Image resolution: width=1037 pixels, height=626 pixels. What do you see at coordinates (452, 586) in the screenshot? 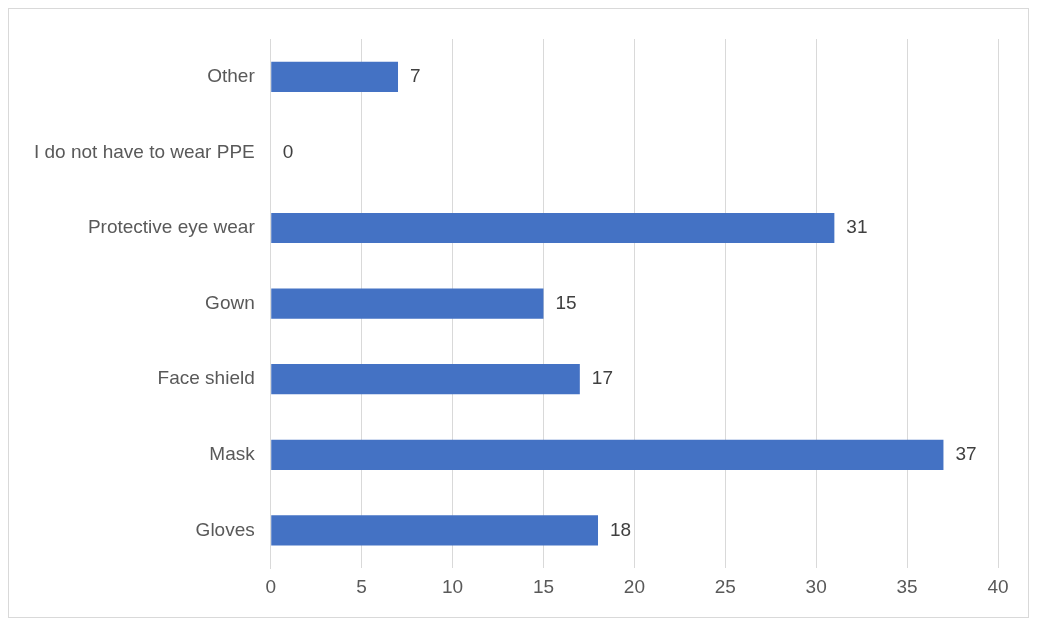
I see `x-tick-label: 10` at bounding box center [452, 586].